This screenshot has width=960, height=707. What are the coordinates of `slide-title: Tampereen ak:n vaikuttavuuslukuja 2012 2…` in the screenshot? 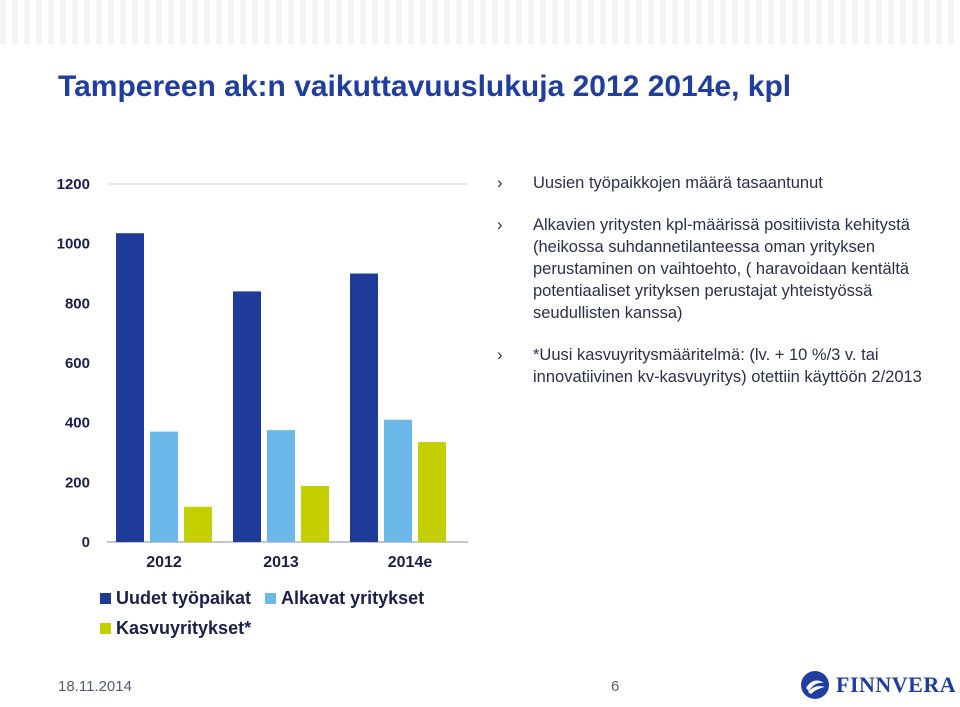 It's located at (425, 86).